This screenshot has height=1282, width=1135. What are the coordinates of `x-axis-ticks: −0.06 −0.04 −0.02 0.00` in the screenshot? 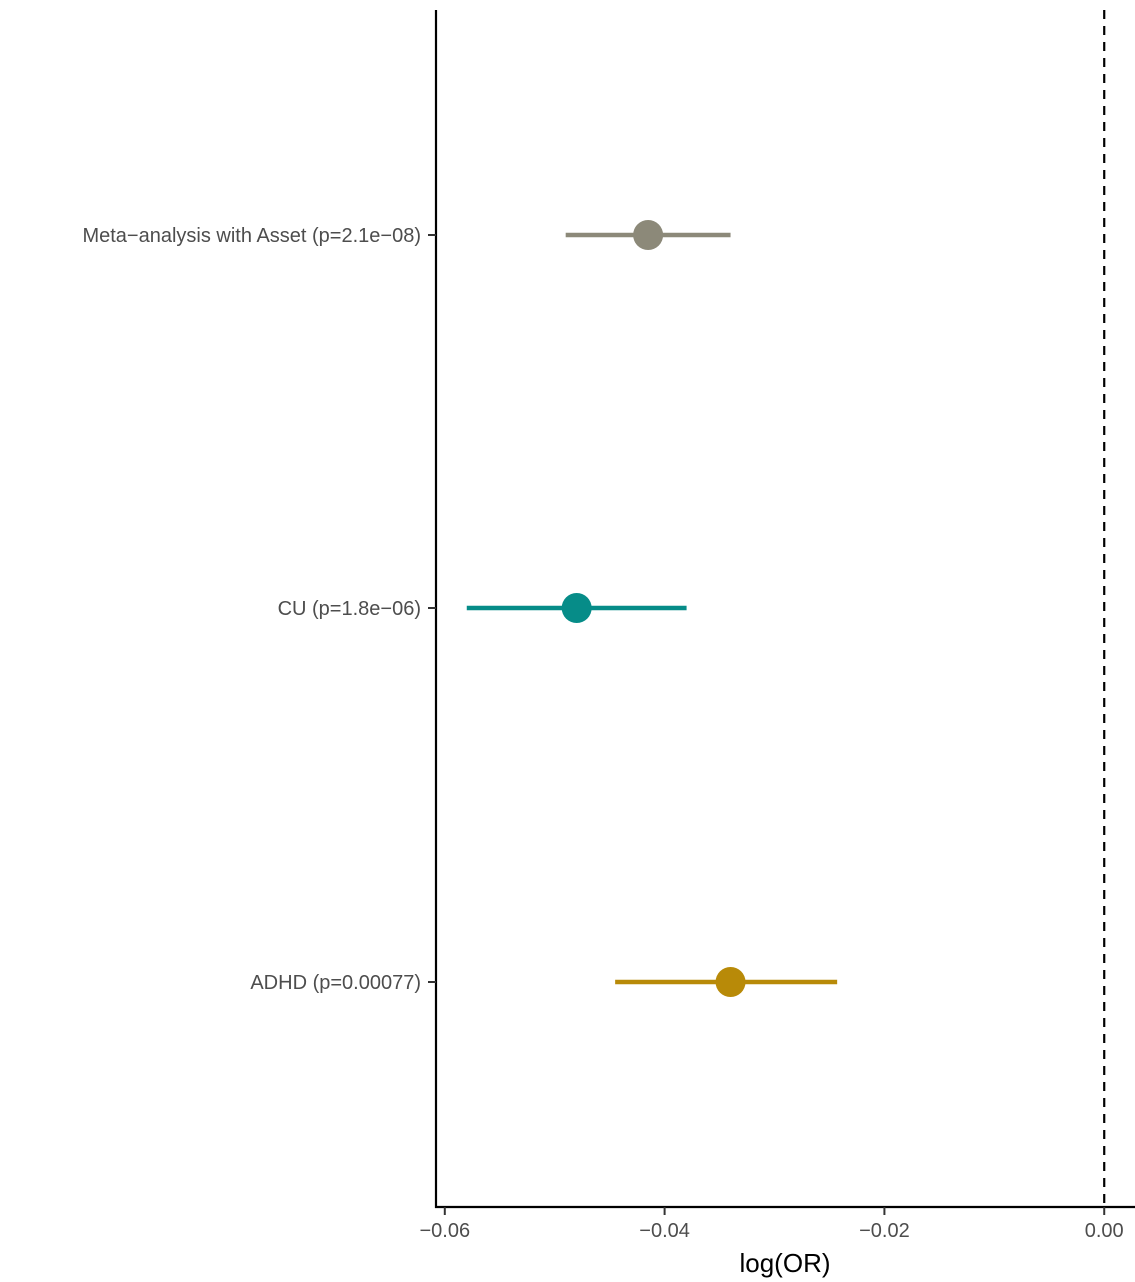 It's located at (771, 1224).